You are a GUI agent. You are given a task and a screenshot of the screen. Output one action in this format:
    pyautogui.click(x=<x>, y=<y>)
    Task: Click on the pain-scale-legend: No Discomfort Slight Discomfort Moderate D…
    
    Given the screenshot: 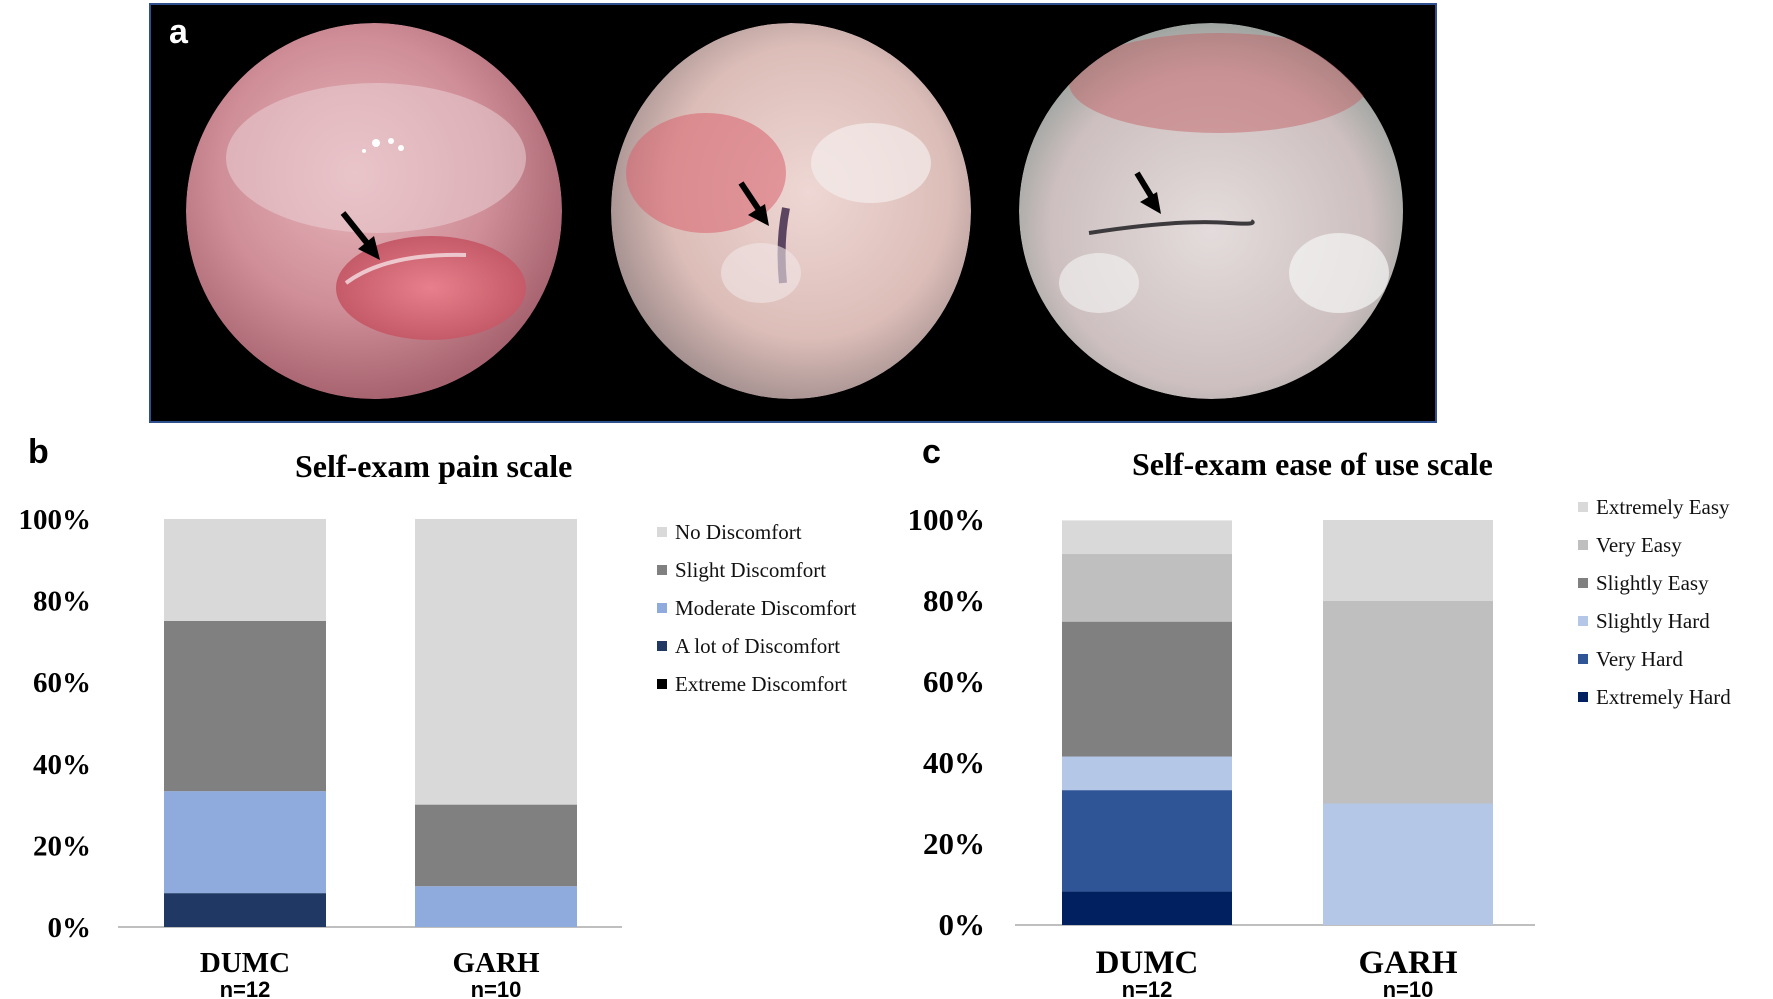 What is the action you would take?
    pyautogui.click(x=756, y=608)
    